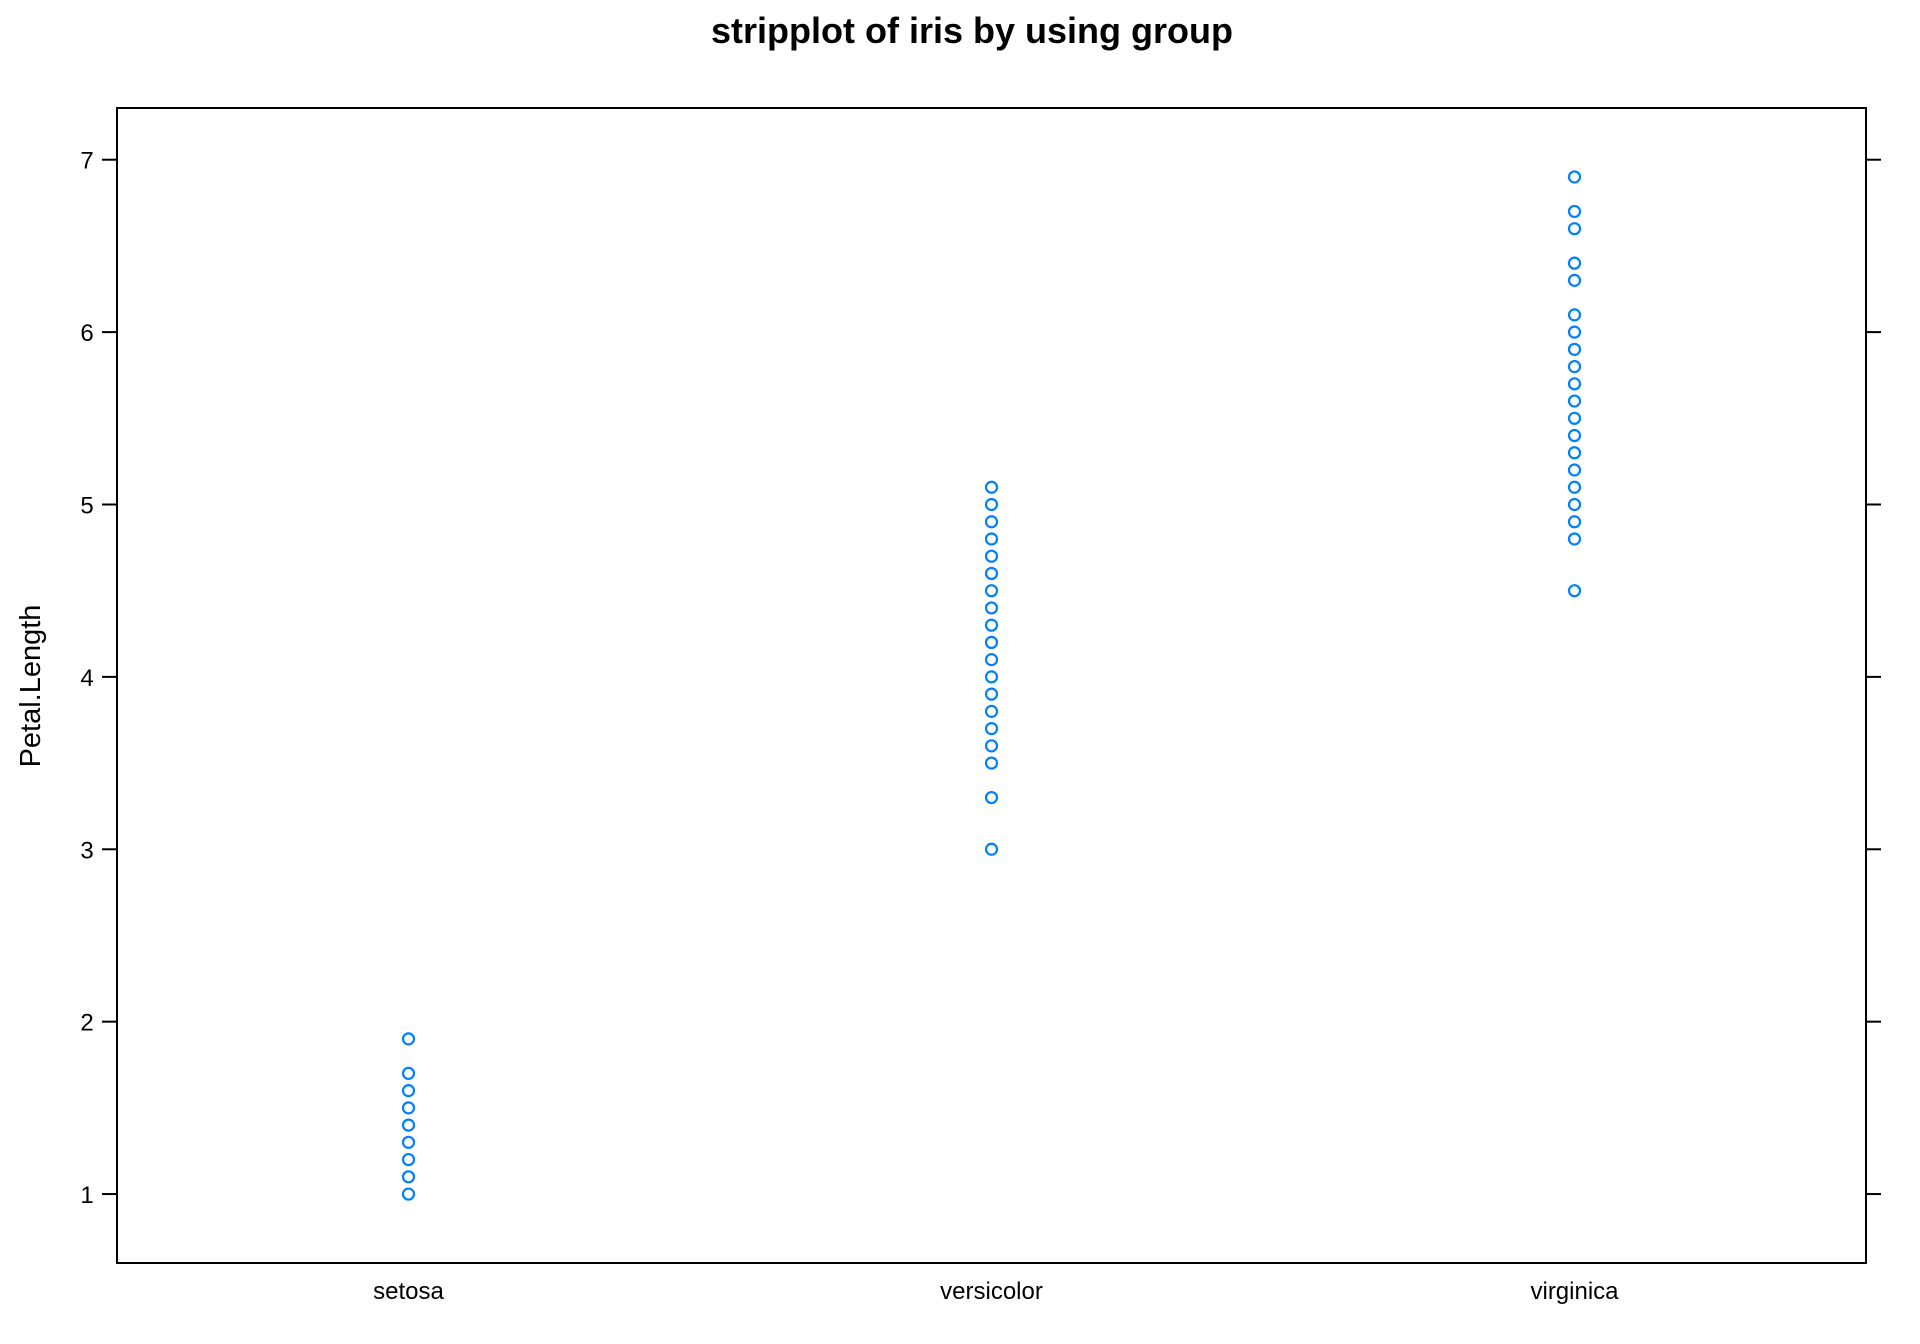 This screenshot has width=1920, height=1344. I want to click on y-tick-label: 4, so click(86, 678).